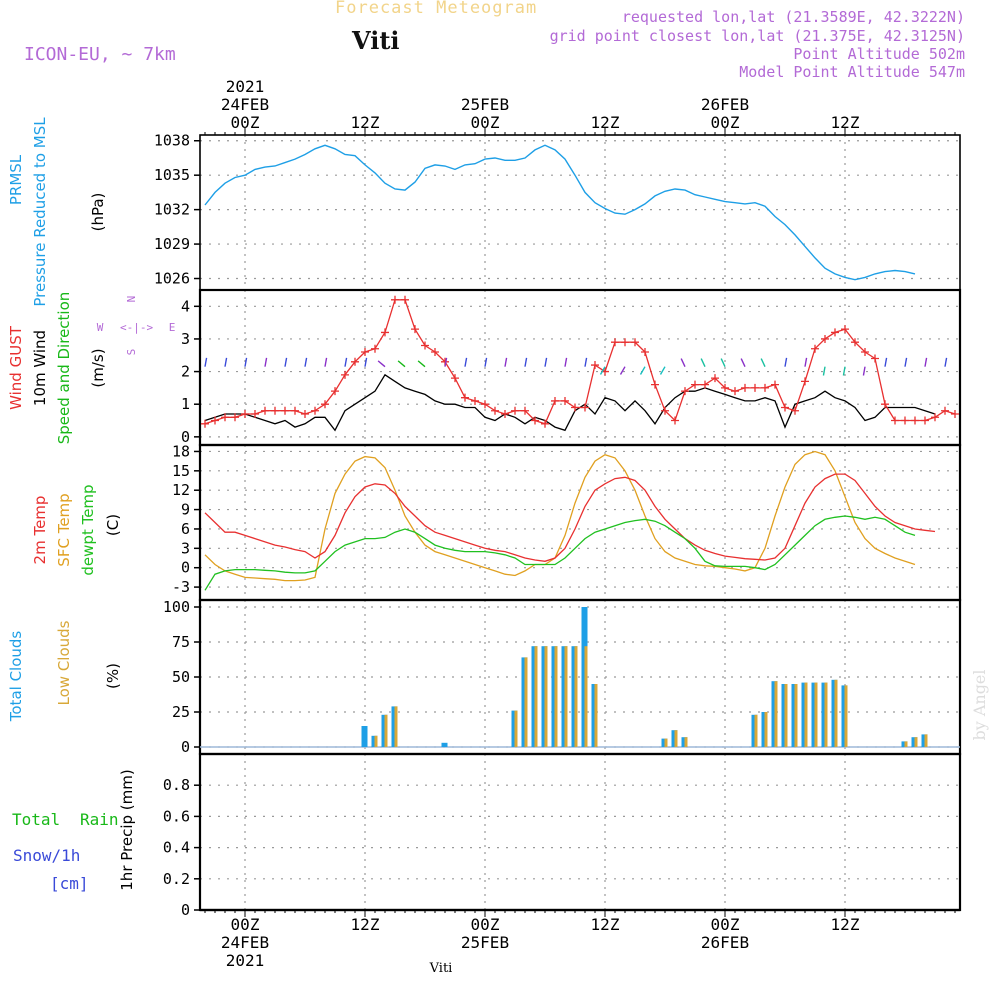 The height and width of the screenshot is (1000, 1000). Describe the element at coordinates (172, 244) in the screenshot. I see `y-tick-label: 1029` at that location.